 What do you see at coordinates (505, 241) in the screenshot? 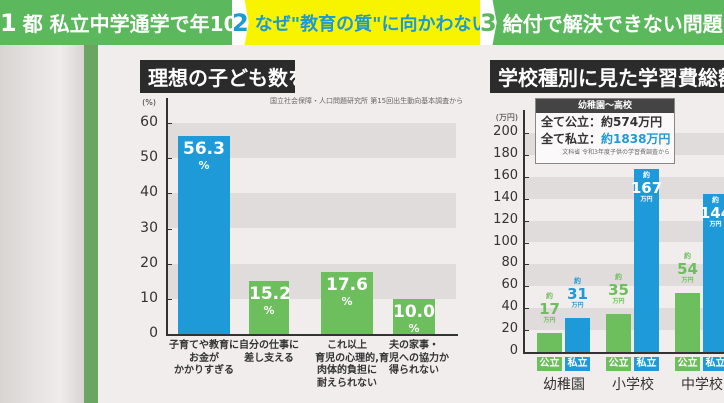
I see `y-tick-label: 100` at bounding box center [505, 241].